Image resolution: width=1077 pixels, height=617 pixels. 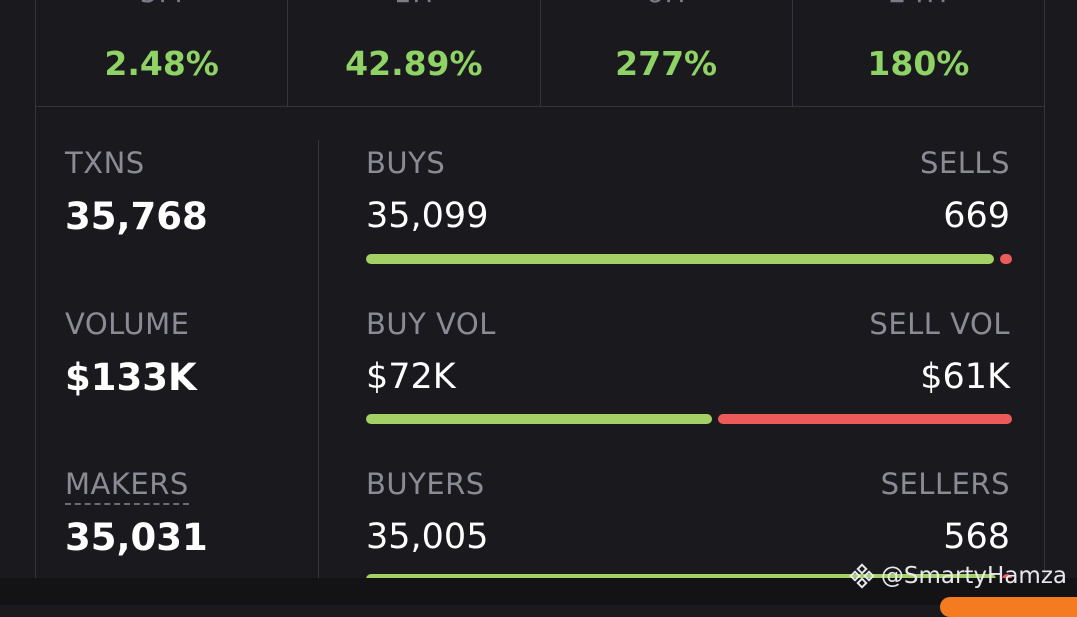 What do you see at coordinates (1008, 607) in the screenshot?
I see `action-button` at bounding box center [1008, 607].